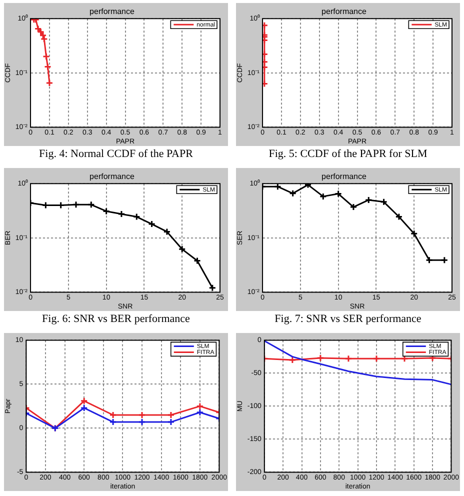 The image size is (464, 496). I want to click on caption: Fig. 4: Normal CCDF of the PAPR, so click(116, 154).